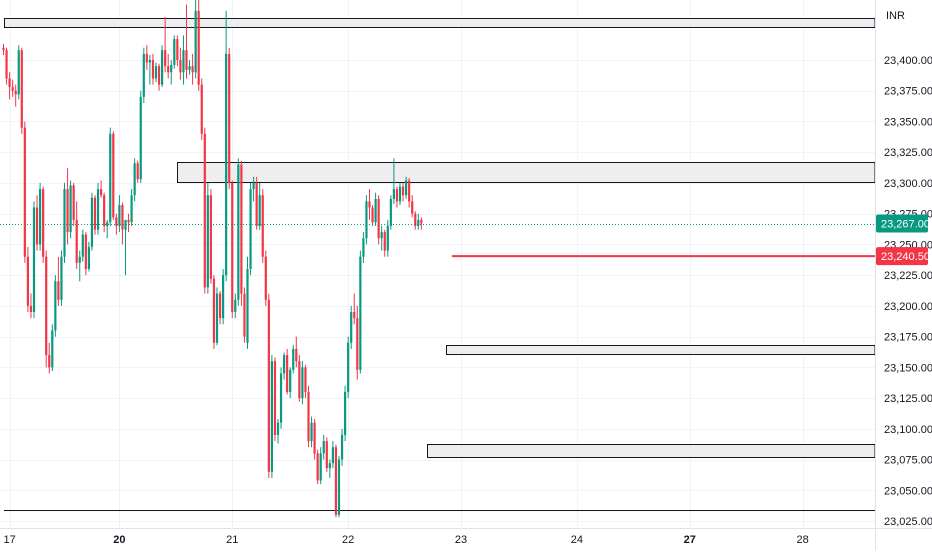  I want to click on price-tick-label: 23,300.00, so click(908, 184).